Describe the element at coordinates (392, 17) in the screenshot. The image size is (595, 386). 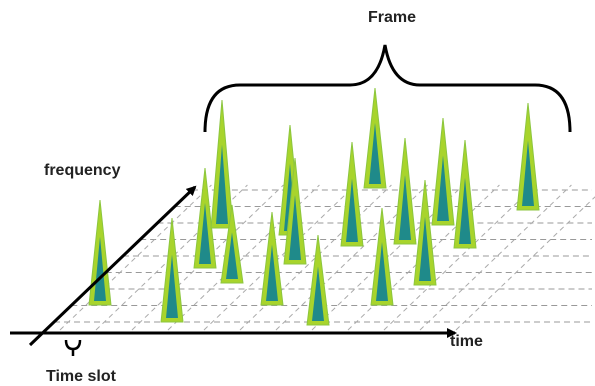
I see `frame-label: Frame` at that location.